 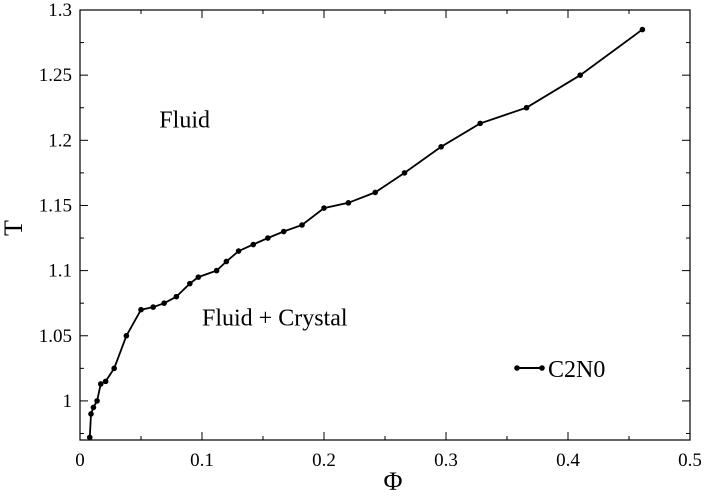 What do you see at coordinates (517, 368) in the screenshot?
I see `legend-marker-left` at bounding box center [517, 368].